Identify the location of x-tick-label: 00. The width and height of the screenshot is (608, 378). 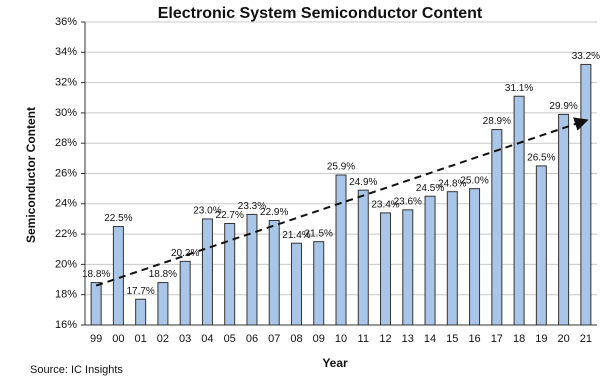
(118, 339).